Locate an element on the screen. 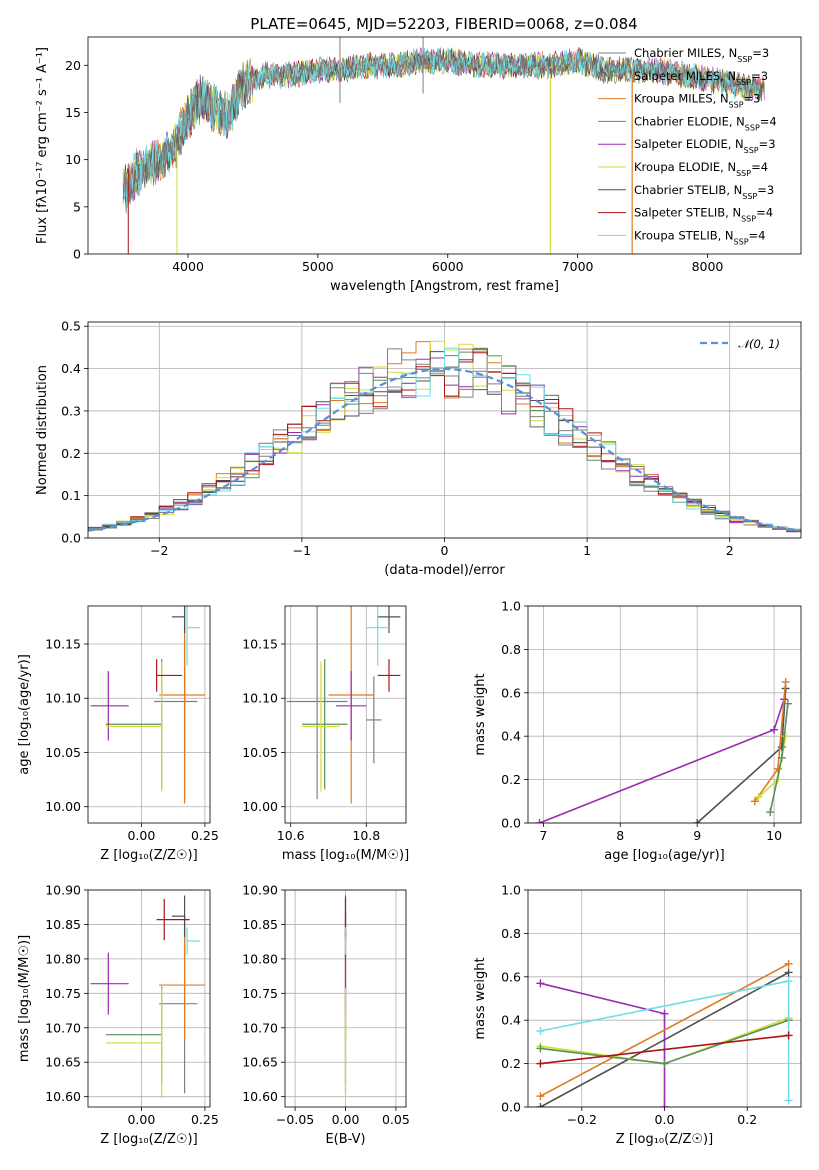 The width and height of the screenshot is (819, 1170). x-tick-label: 0.0 is located at coordinates (665, 1119).